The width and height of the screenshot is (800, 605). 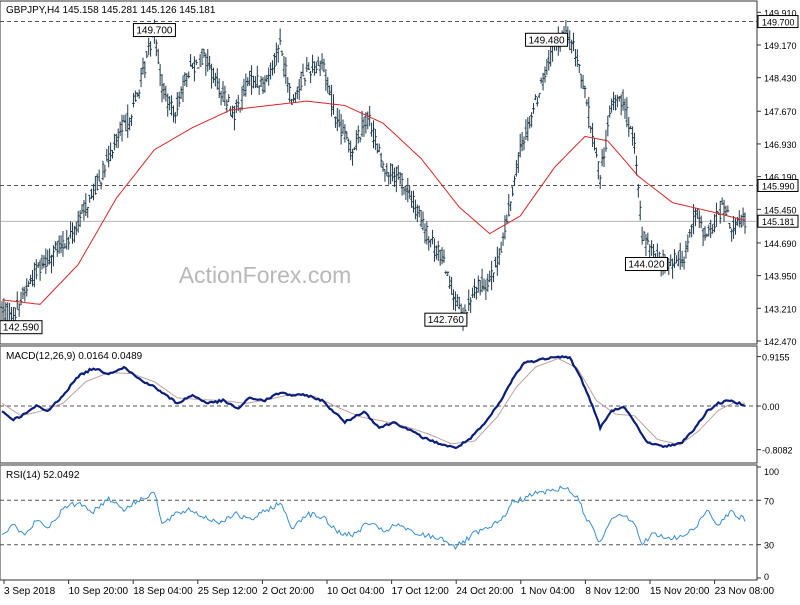 I want to click on price-tag-label: 145.990, so click(x=778, y=186).